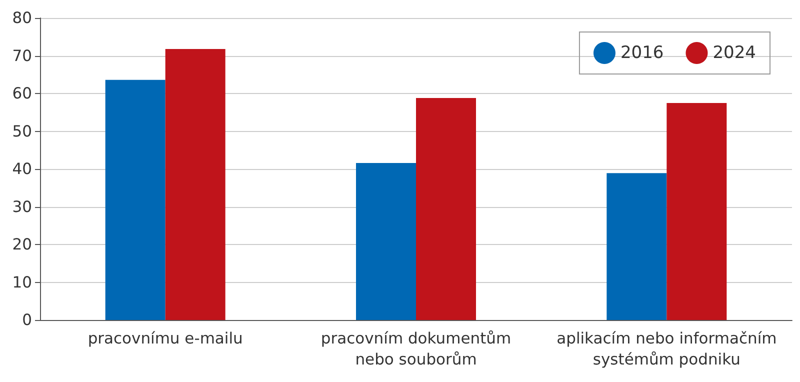 Image resolution: width=800 pixels, height=382 pixels. What do you see at coordinates (734, 53) in the screenshot?
I see `legend-label: 2024` at bounding box center [734, 53].